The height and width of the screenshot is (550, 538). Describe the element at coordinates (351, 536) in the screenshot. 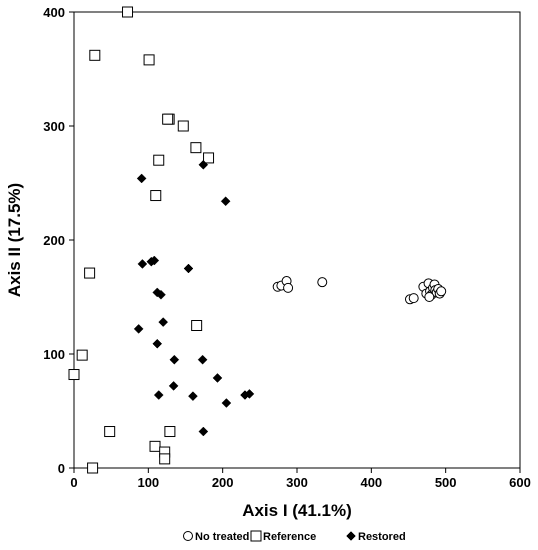

I see `legend-restored-marker` at that location.